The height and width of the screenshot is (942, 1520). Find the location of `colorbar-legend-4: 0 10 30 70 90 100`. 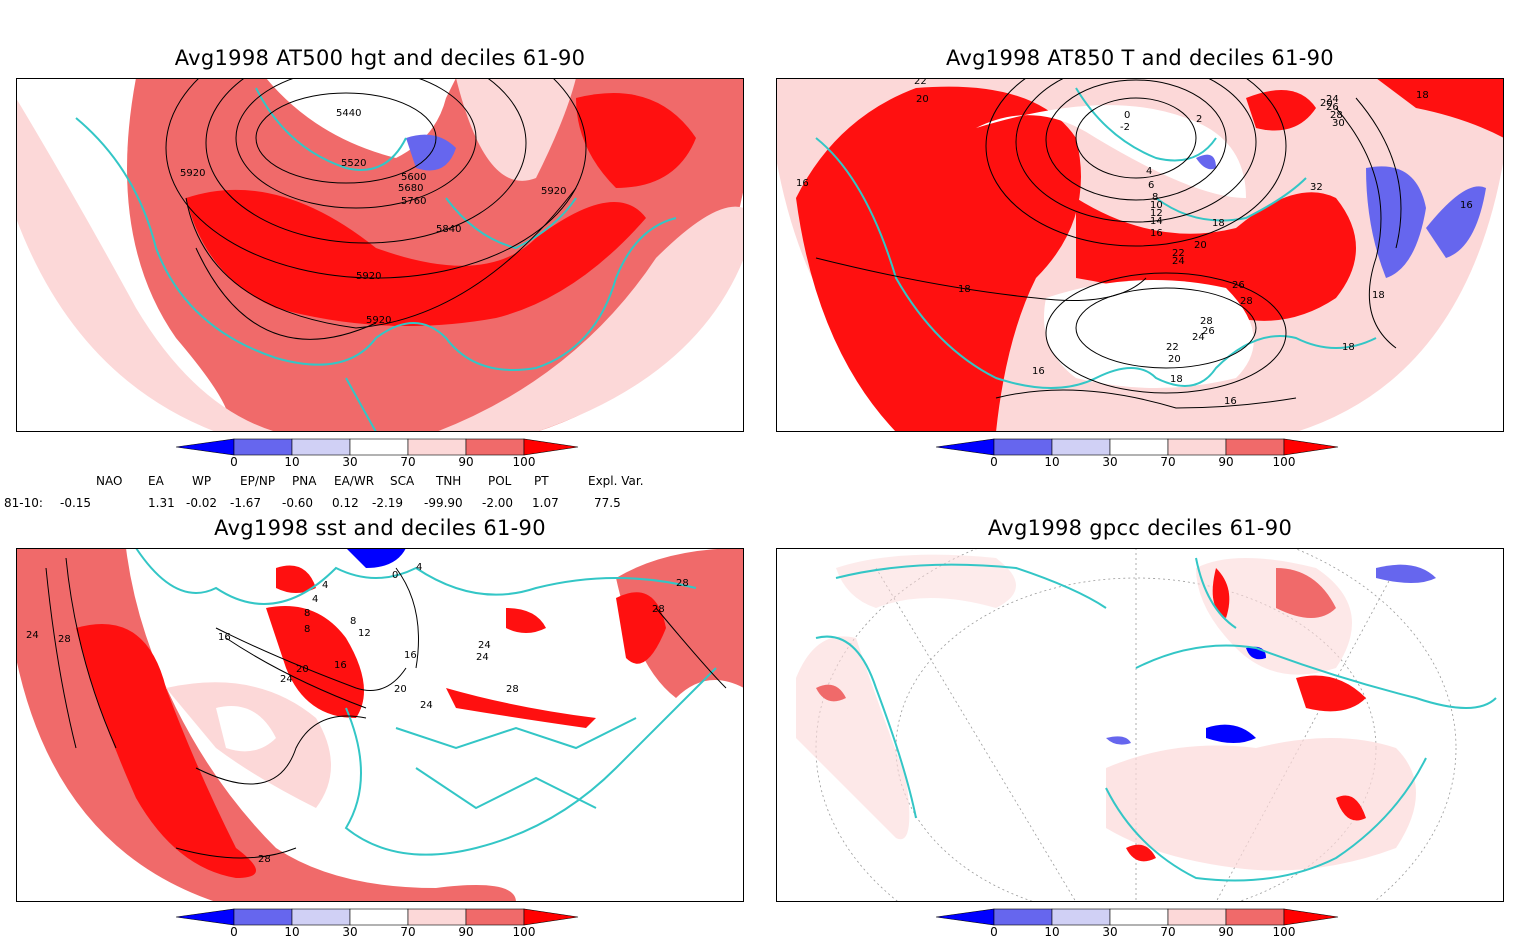

colorbar-legend-4: 0 10 30 70 90 100 is located at coordinates (1145, 925).